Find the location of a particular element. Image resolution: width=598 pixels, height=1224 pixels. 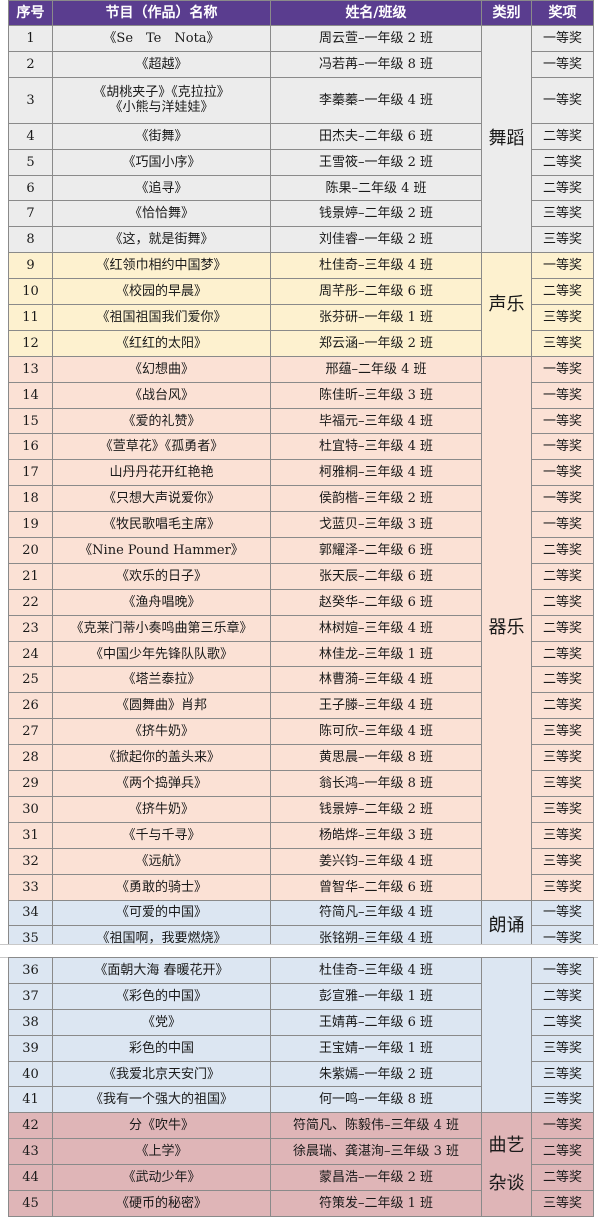

student-name-class: 陈果–二年级 4 班 is located at coordinates (376, 188).